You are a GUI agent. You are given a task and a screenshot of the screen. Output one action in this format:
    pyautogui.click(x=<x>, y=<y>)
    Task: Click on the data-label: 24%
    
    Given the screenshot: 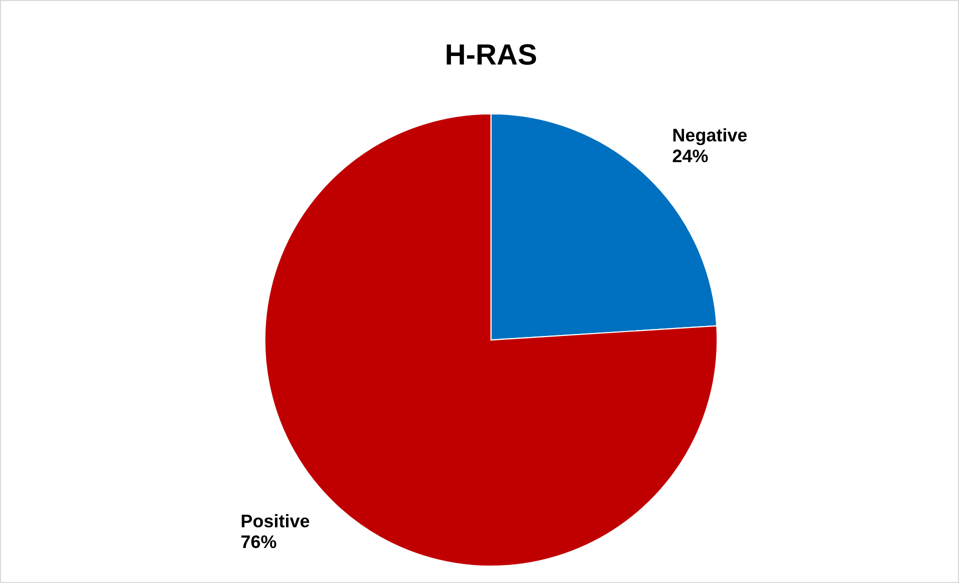 What is the action you would take?
    pyautogui.click(x=690, y=156)
    